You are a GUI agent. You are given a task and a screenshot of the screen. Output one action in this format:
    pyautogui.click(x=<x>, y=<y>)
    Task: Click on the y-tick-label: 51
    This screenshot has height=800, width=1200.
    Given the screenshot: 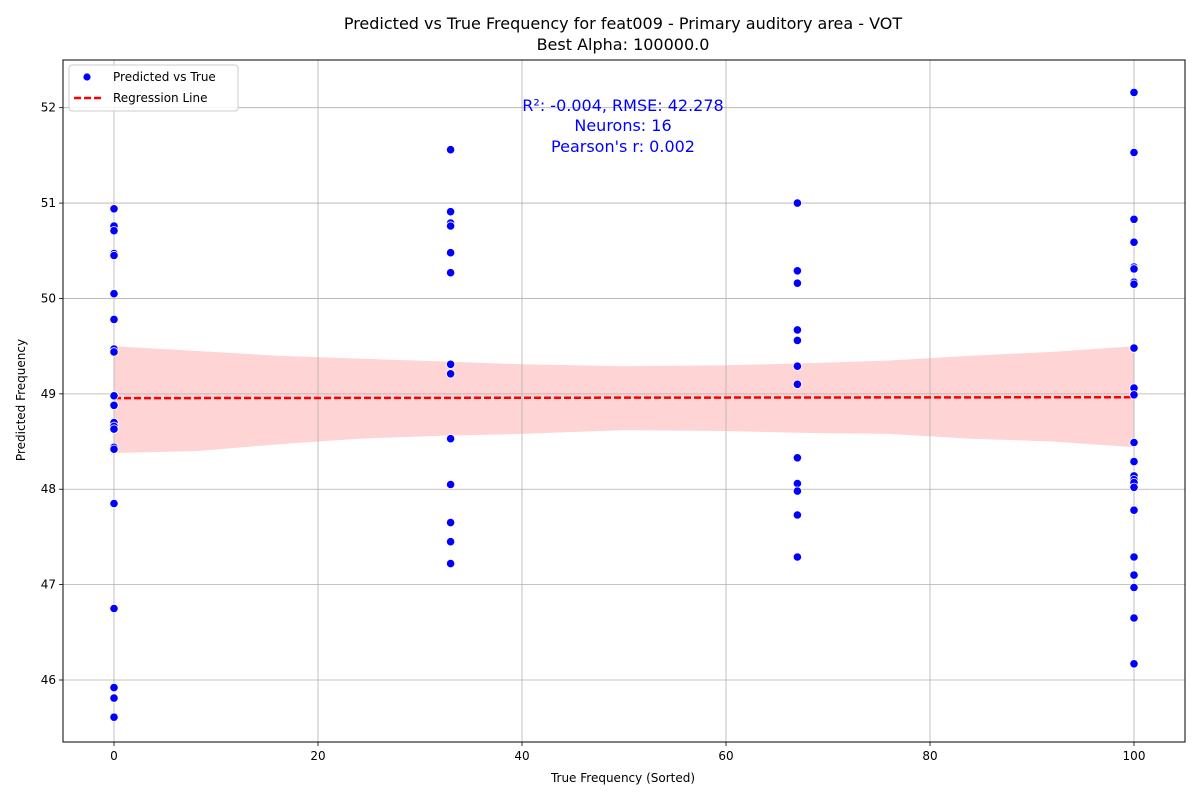 What is the action you would take?
    pyautogui.click(x=48, y=203)
    